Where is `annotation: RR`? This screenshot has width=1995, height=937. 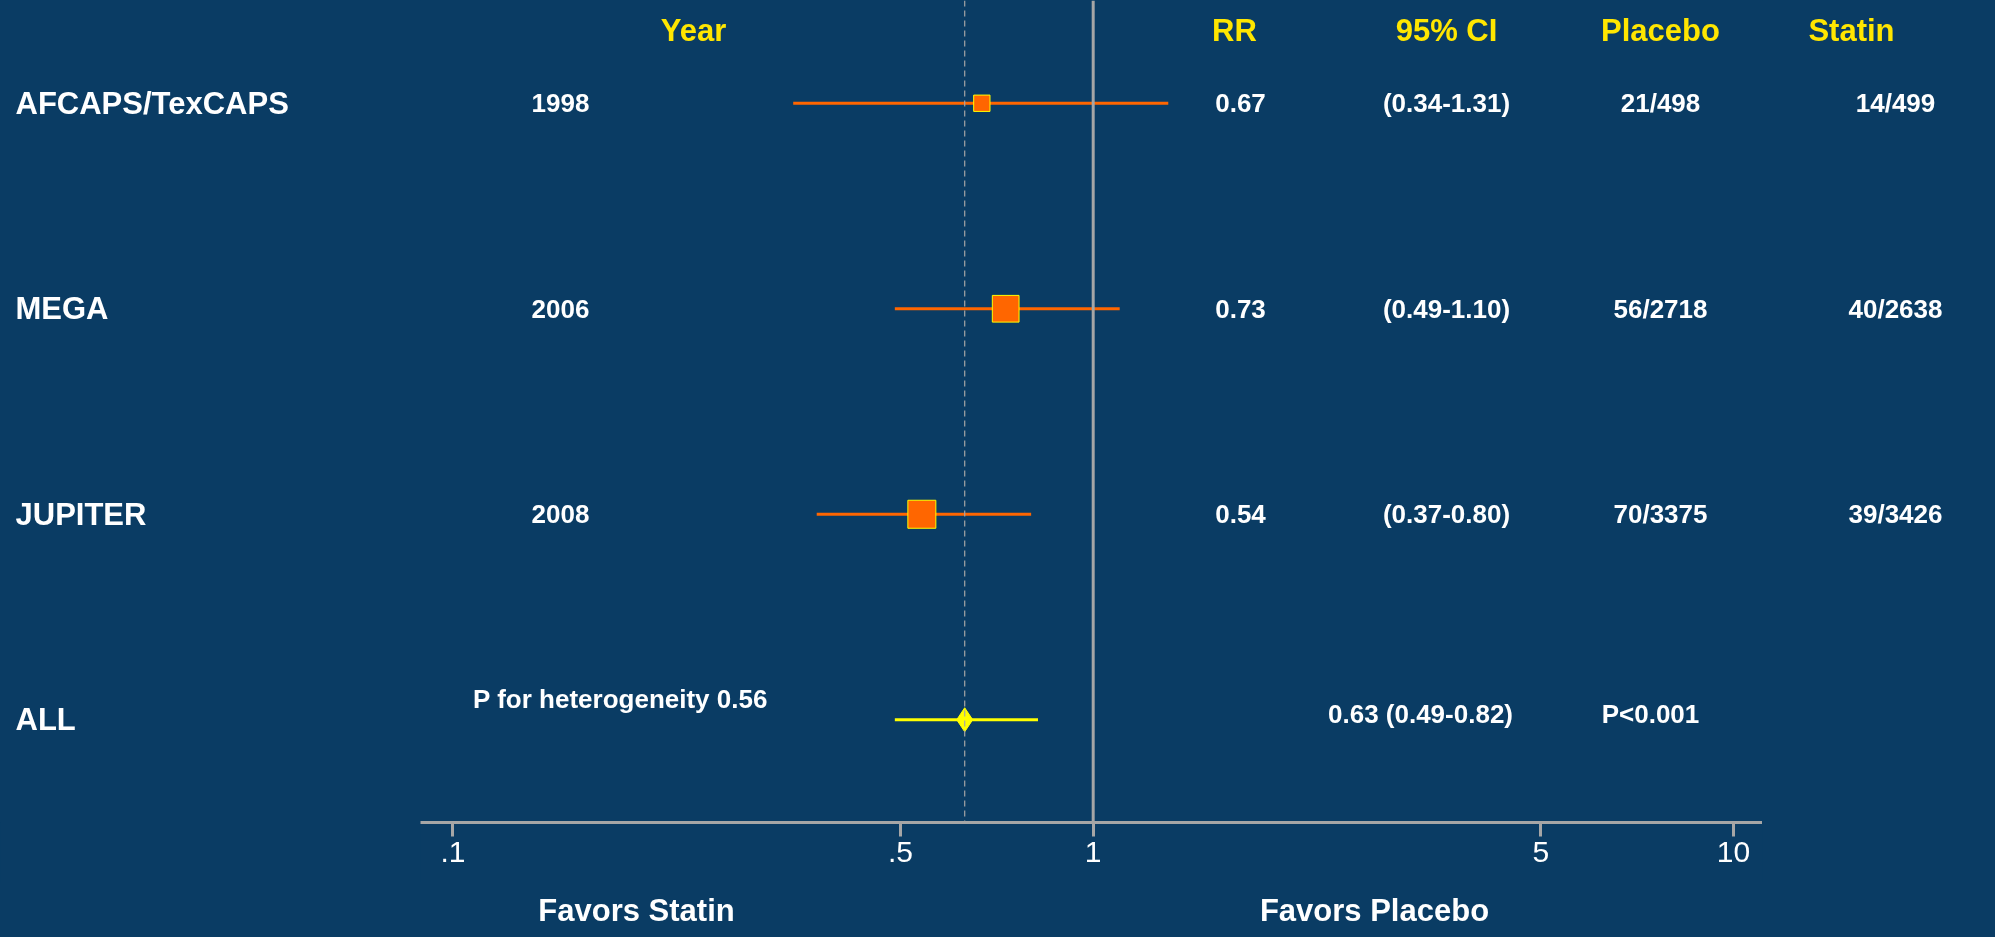 annotation: RR is located at coordinates (1234, 30).